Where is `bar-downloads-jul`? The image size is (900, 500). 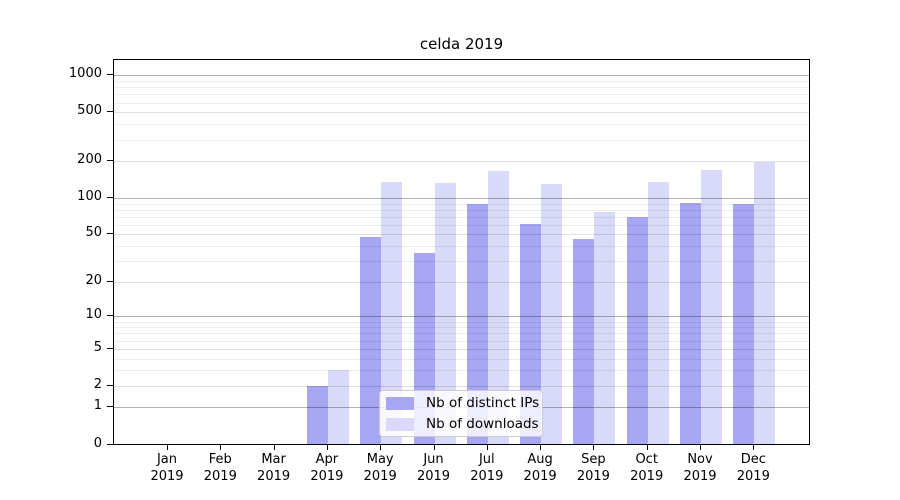
bar-downloads-jul is located at coordinates (498, 307).